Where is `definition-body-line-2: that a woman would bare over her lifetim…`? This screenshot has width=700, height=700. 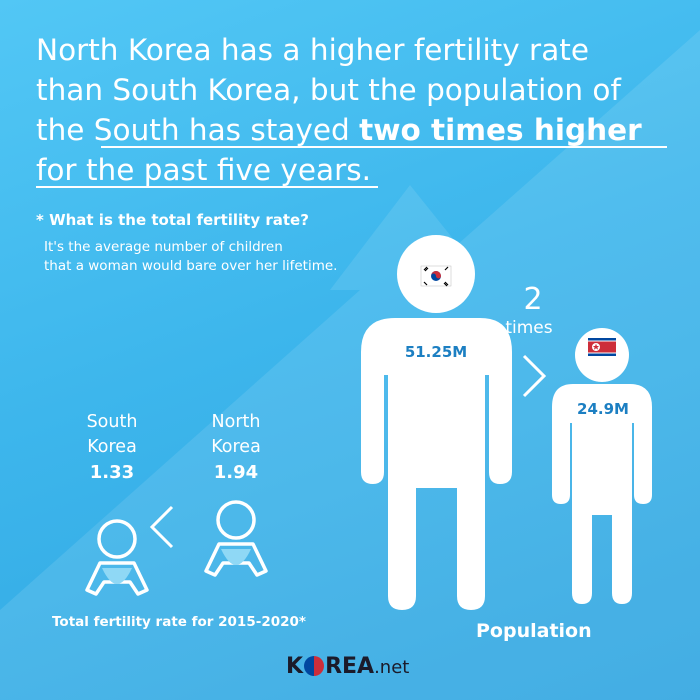
definition-body-line-2: that a woman would bare over her lifetim… is located at coordinates (191, 266).